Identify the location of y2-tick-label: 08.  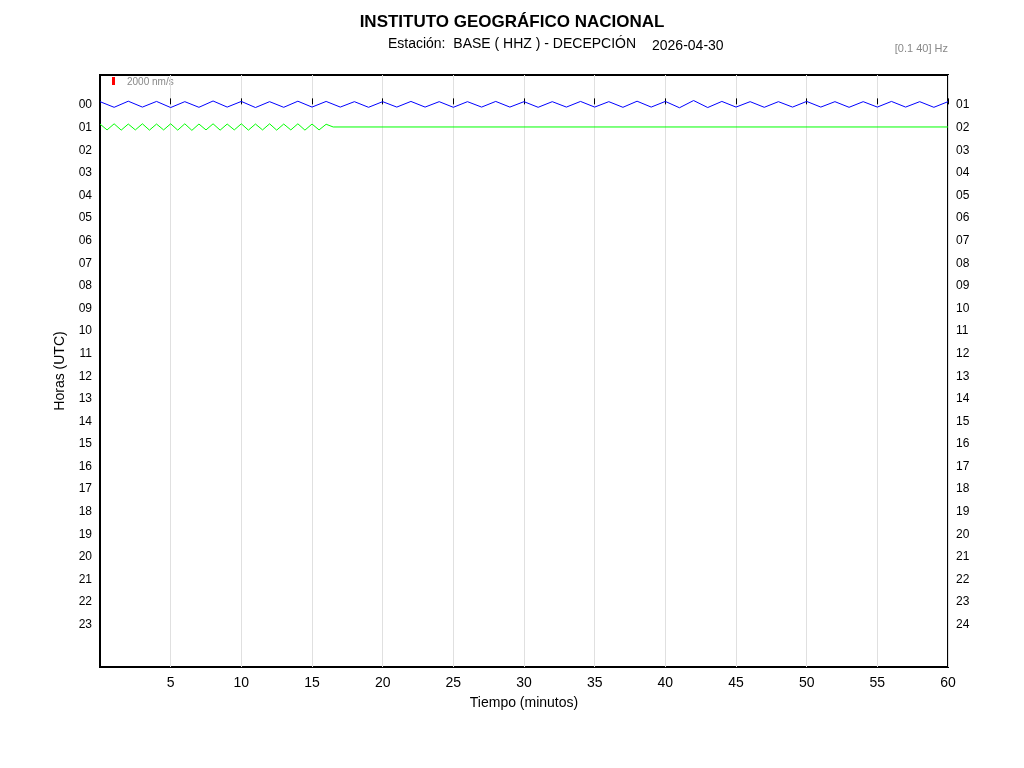
(963, 262).